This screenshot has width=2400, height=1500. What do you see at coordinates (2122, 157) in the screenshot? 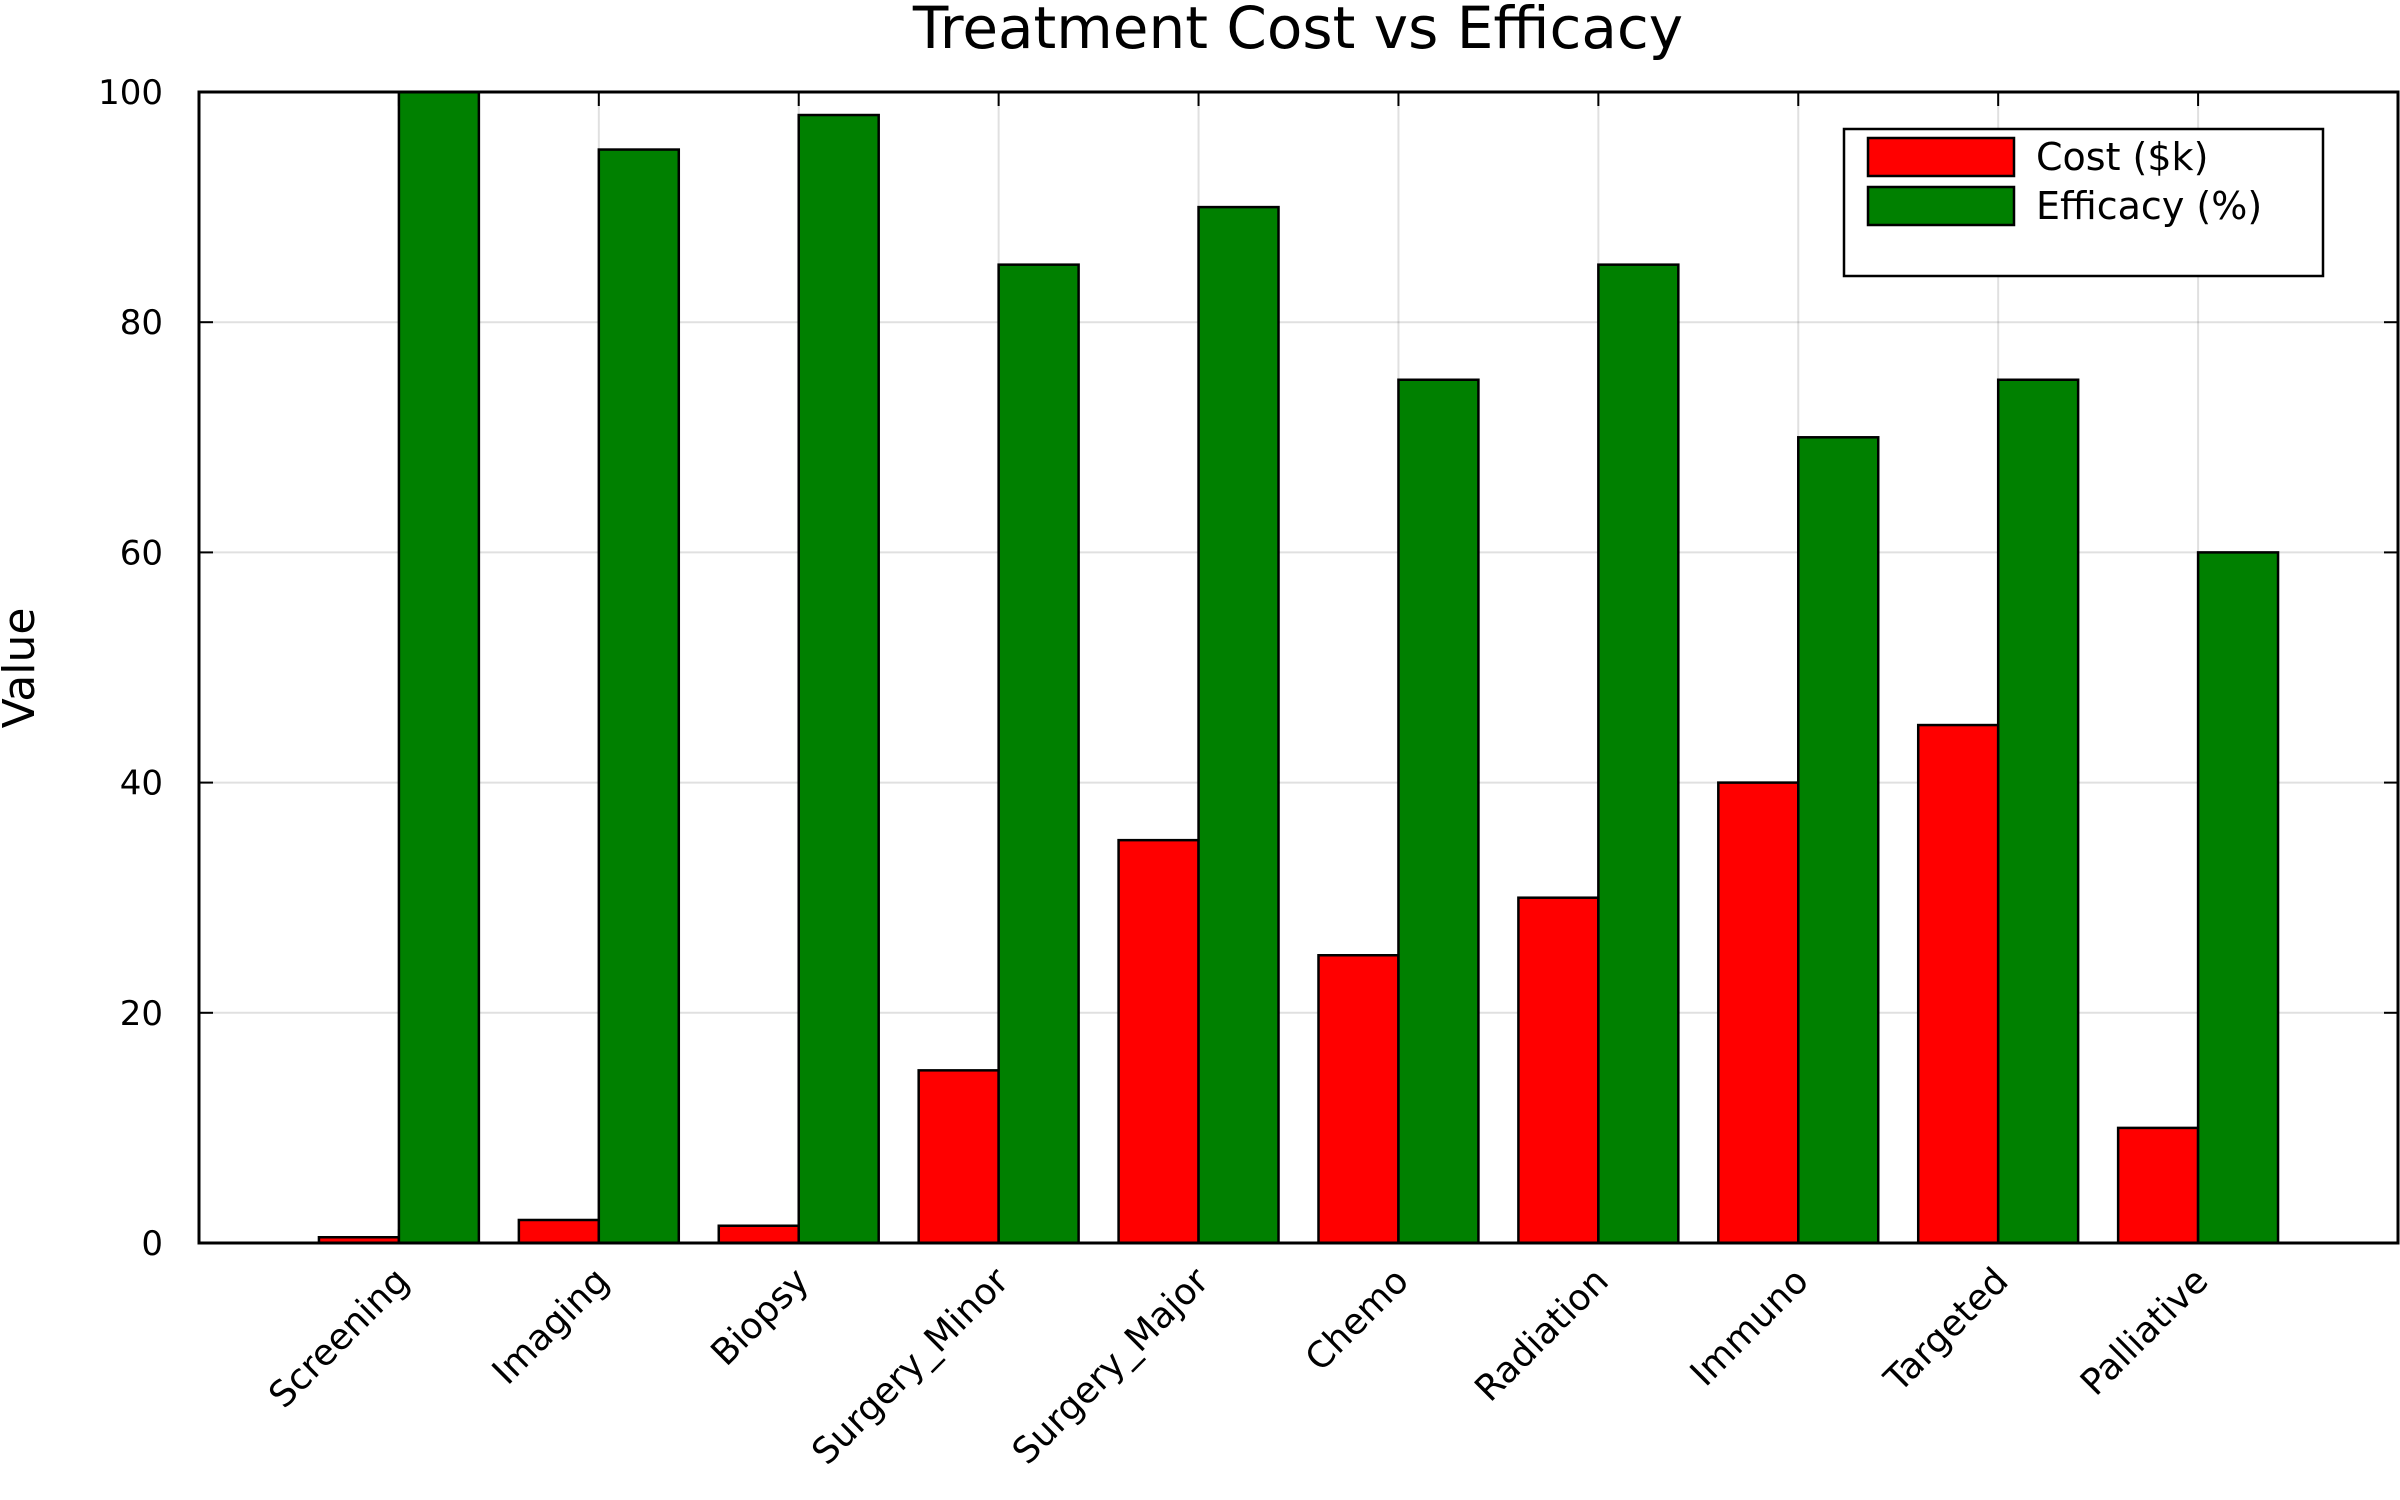
I see `legend-label: Cost ($k)` at bounding box center [2122, 157].